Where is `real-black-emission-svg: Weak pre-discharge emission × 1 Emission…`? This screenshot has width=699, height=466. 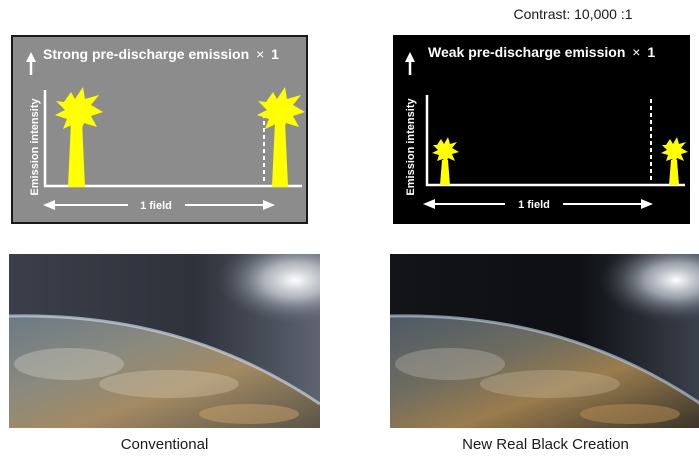 real-black-emission-svg: Weak pre-discharge emission × 1 Emission… is located at coordinates (546, 127).